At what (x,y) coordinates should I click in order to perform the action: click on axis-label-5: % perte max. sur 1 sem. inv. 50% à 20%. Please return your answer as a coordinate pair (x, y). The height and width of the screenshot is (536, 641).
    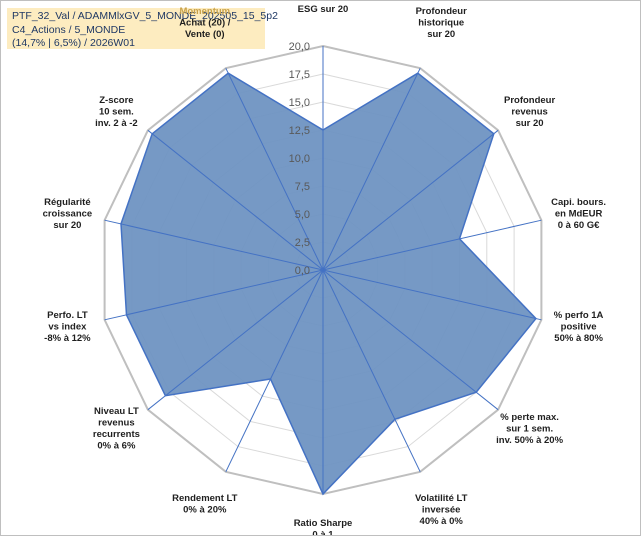
    Looking at the image, I should click on (529, 429).